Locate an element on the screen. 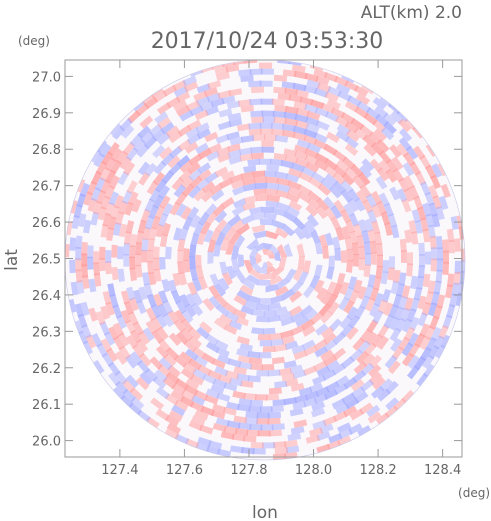 The width and height of the screenshot is (491, 521). x-tick-label: 128.4 is located at coordinates (442, 470).